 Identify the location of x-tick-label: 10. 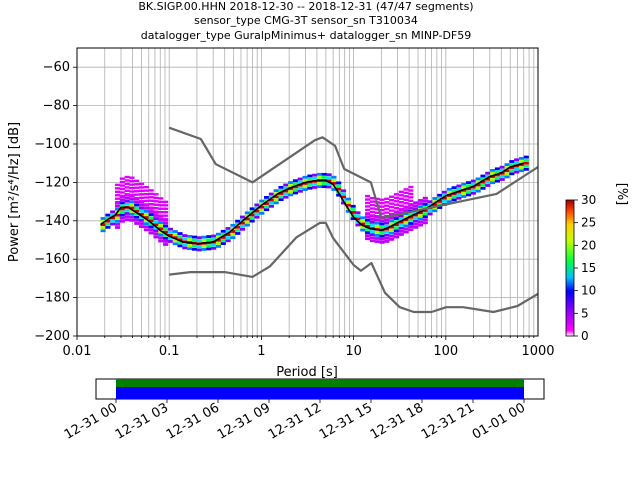
(353, 351).